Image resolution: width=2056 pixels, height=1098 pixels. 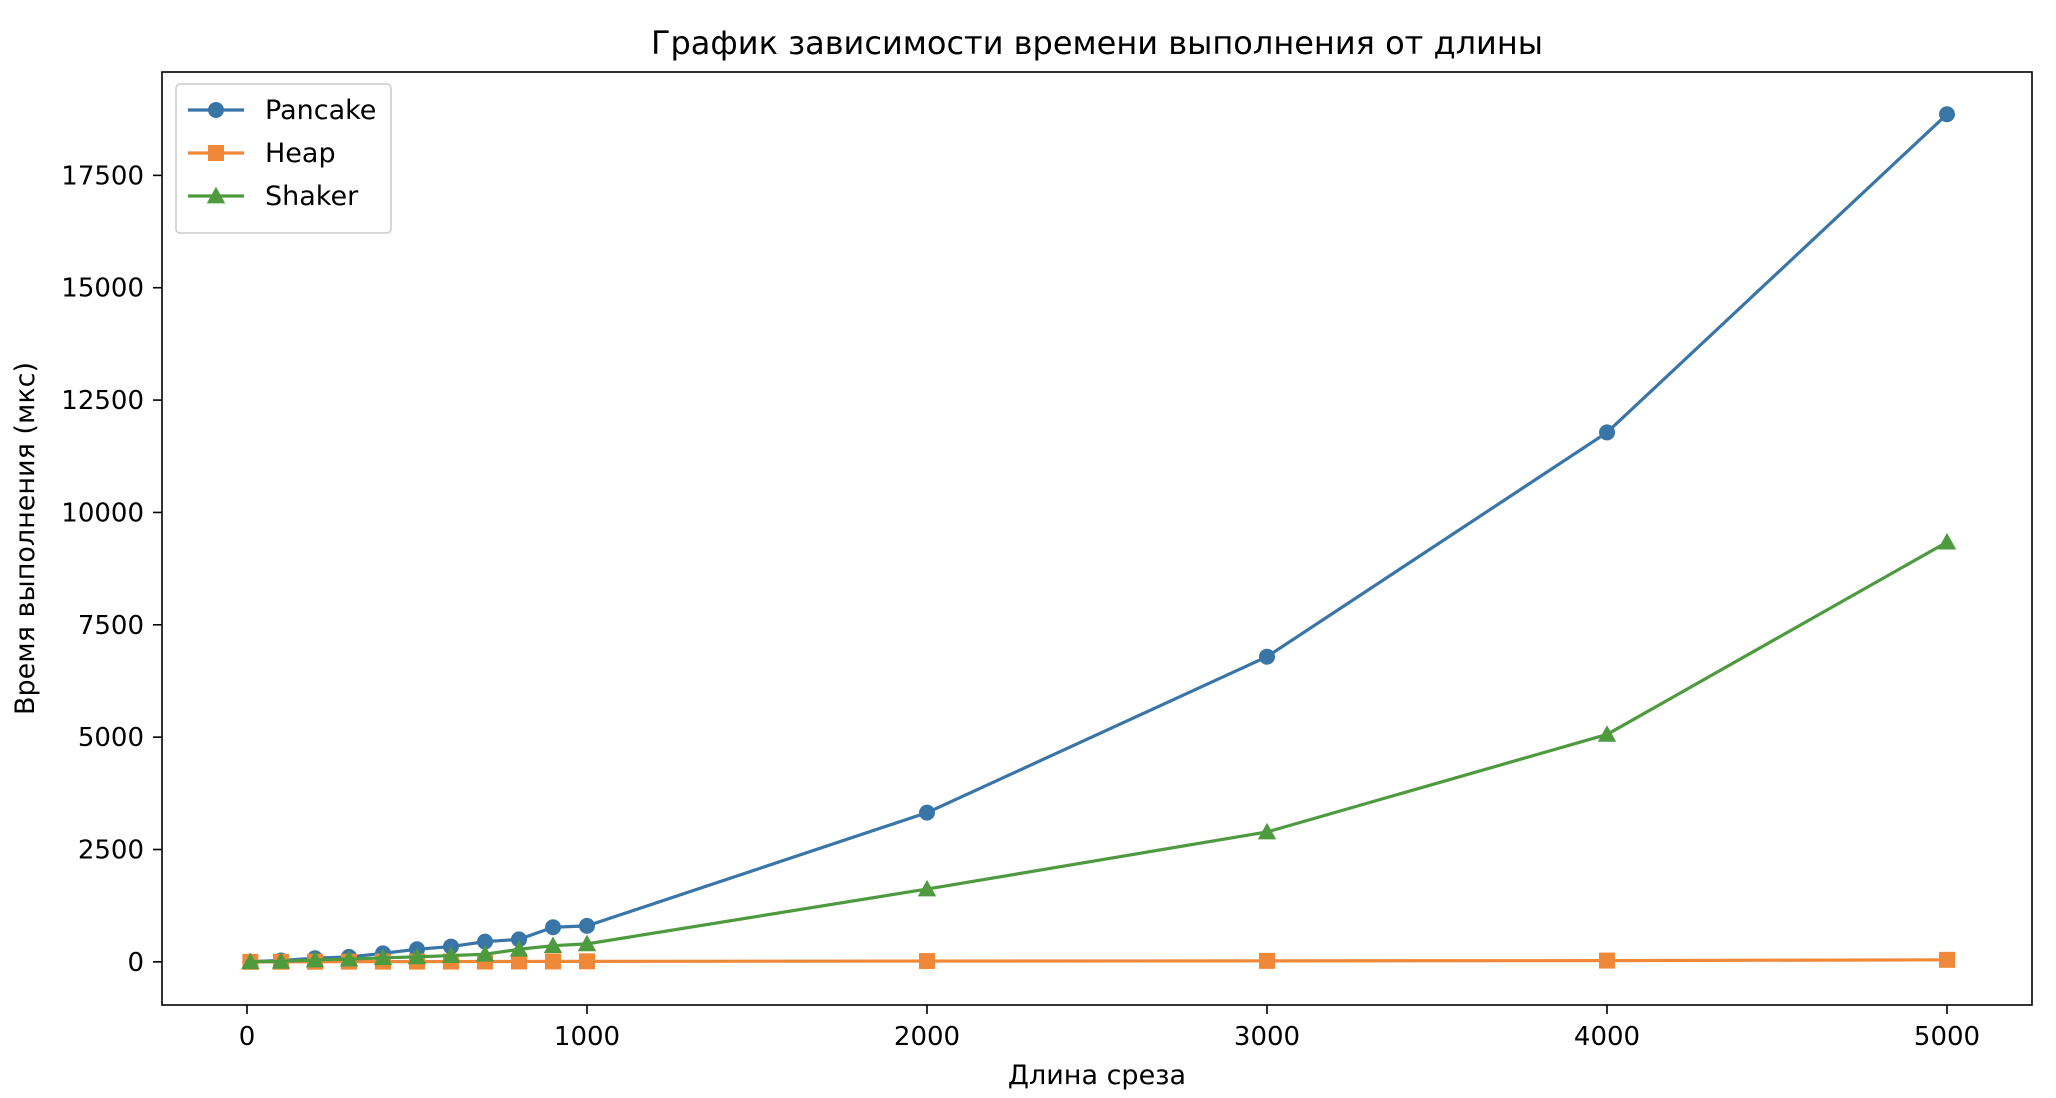 I want to click on y-tick-label: 7500, so click(x=111, y=626).